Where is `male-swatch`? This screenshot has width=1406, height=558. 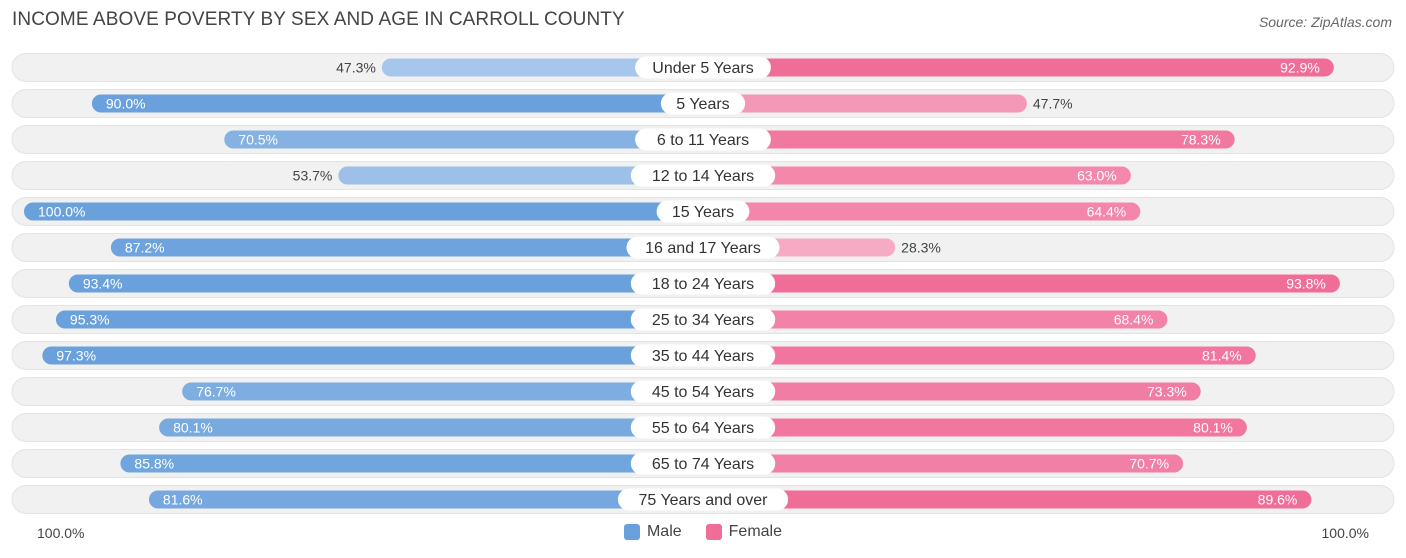 male-swatch is located at coordinates (631, 532).